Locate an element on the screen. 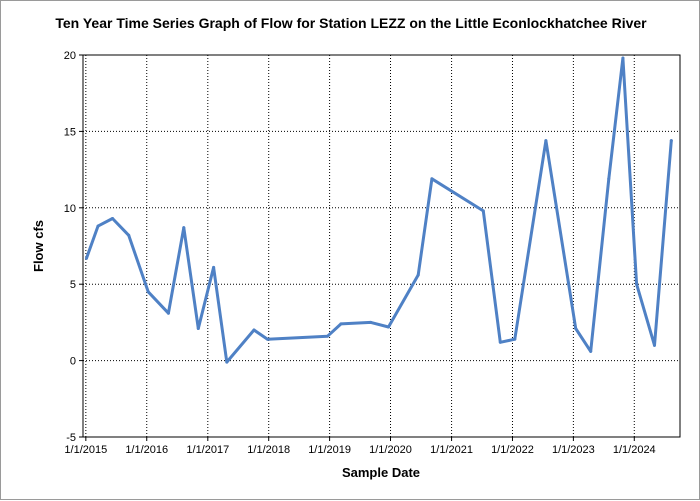 The width and height of the screenshot is (700, 501). y-tick-label: -5 is located at coordinates (71, 438).